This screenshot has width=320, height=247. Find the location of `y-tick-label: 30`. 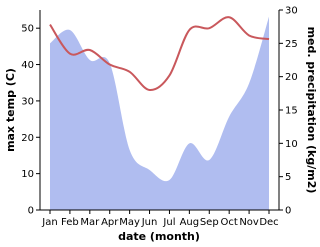

y-tick-label: 30 is located at coordinates (27, 101).